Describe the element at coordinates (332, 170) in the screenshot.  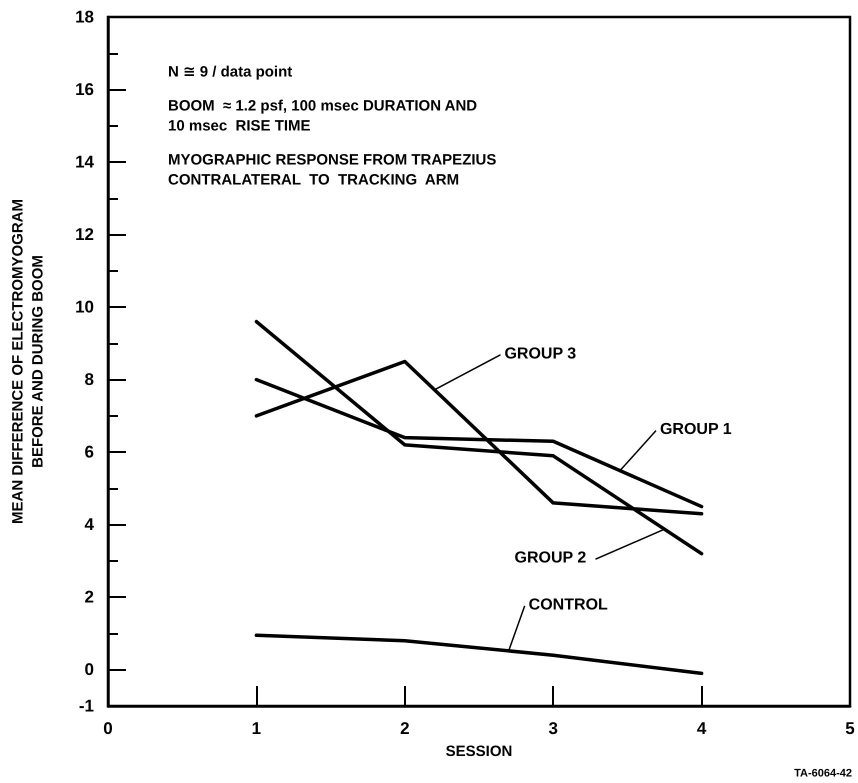
I see `annotation: MYOGRAPHIC RESPONSE FROM TRAPEZIUS CONTRALATERAL TO TRACKING ARM` at that location.